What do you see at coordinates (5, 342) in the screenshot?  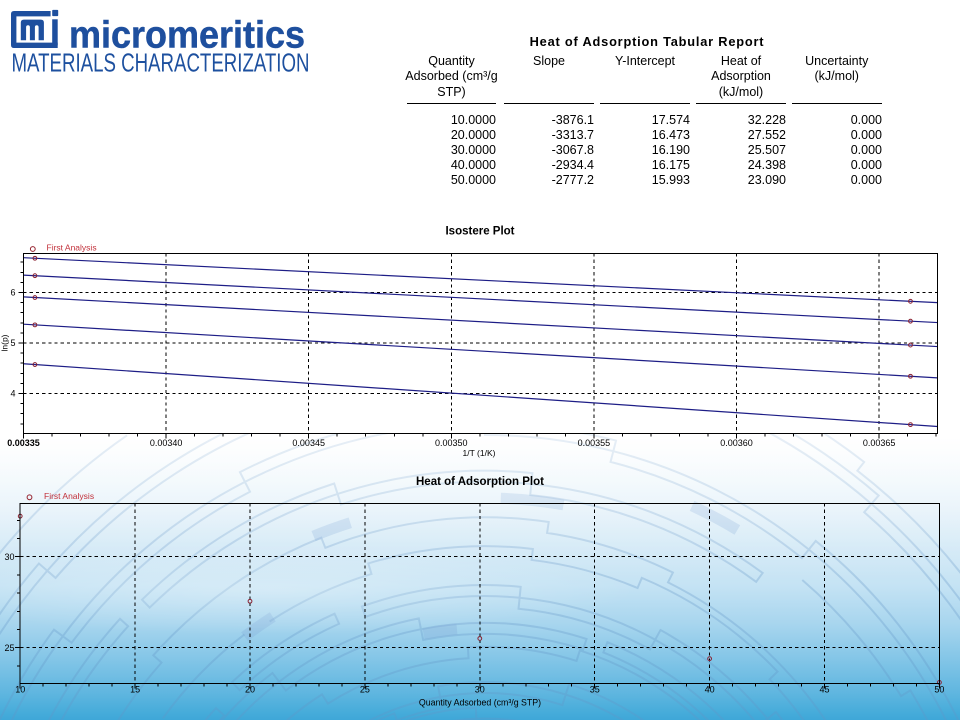 I see `svg-text: ln(p)` at bounding box center [5, 342].